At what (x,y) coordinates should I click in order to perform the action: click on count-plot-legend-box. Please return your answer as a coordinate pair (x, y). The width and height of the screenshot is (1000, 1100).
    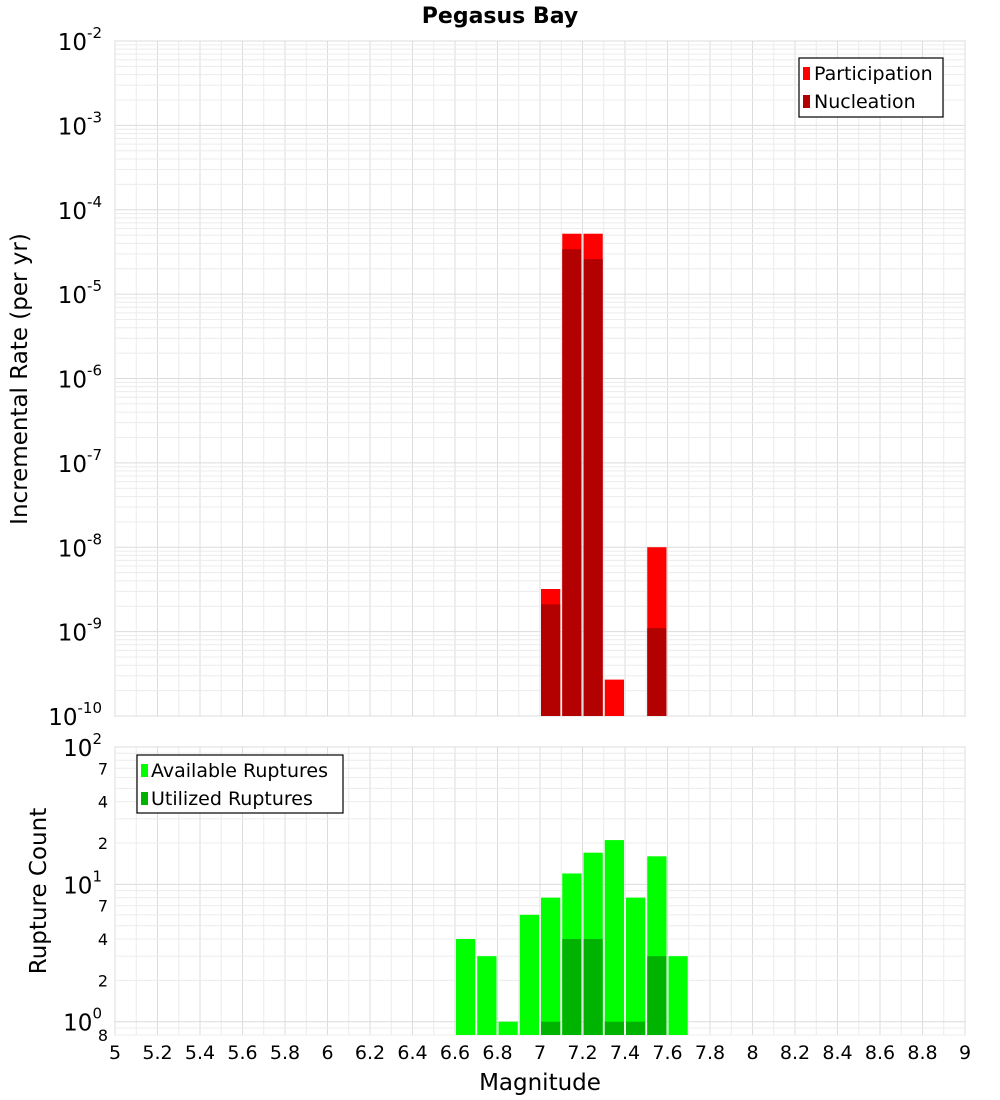
    Looking at the image, I should click on (240, 784).